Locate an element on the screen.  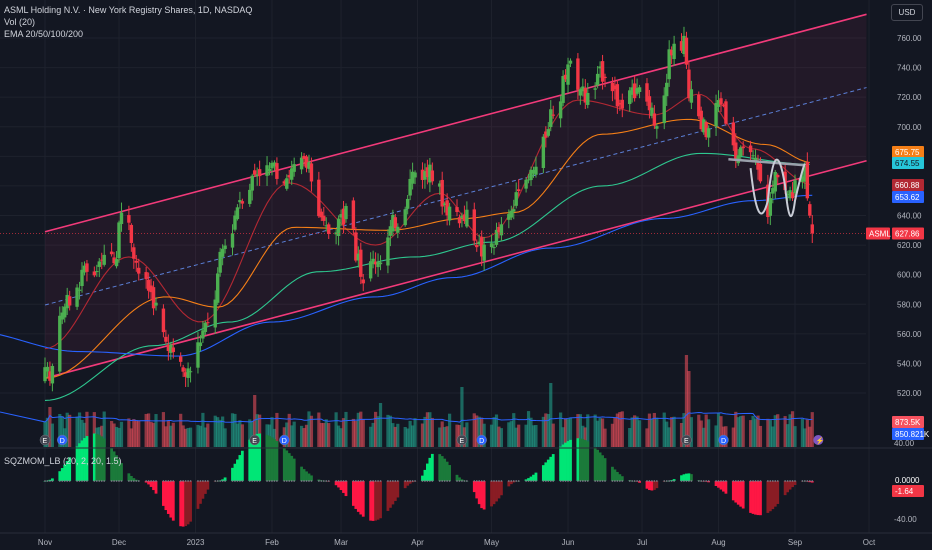
pattern-drawing is located at coordinates (767, 188).